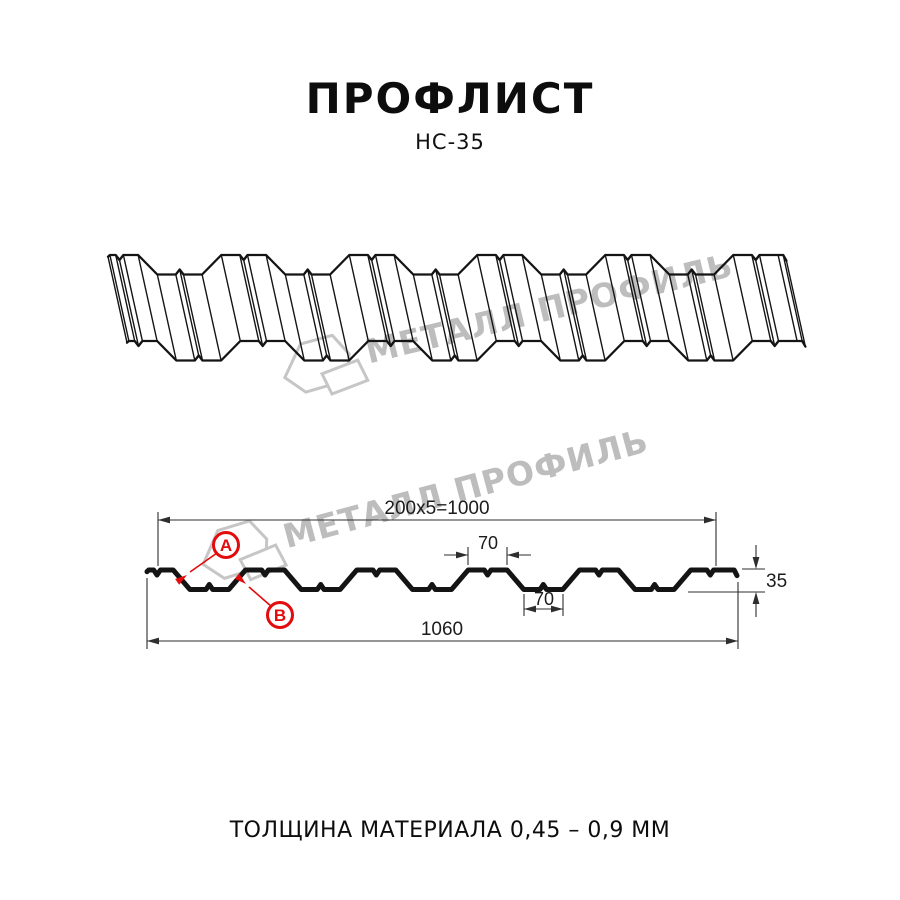 The height and width of the screenshot is (900, 900). I want to click on marker-b: B, so click(264, 601).